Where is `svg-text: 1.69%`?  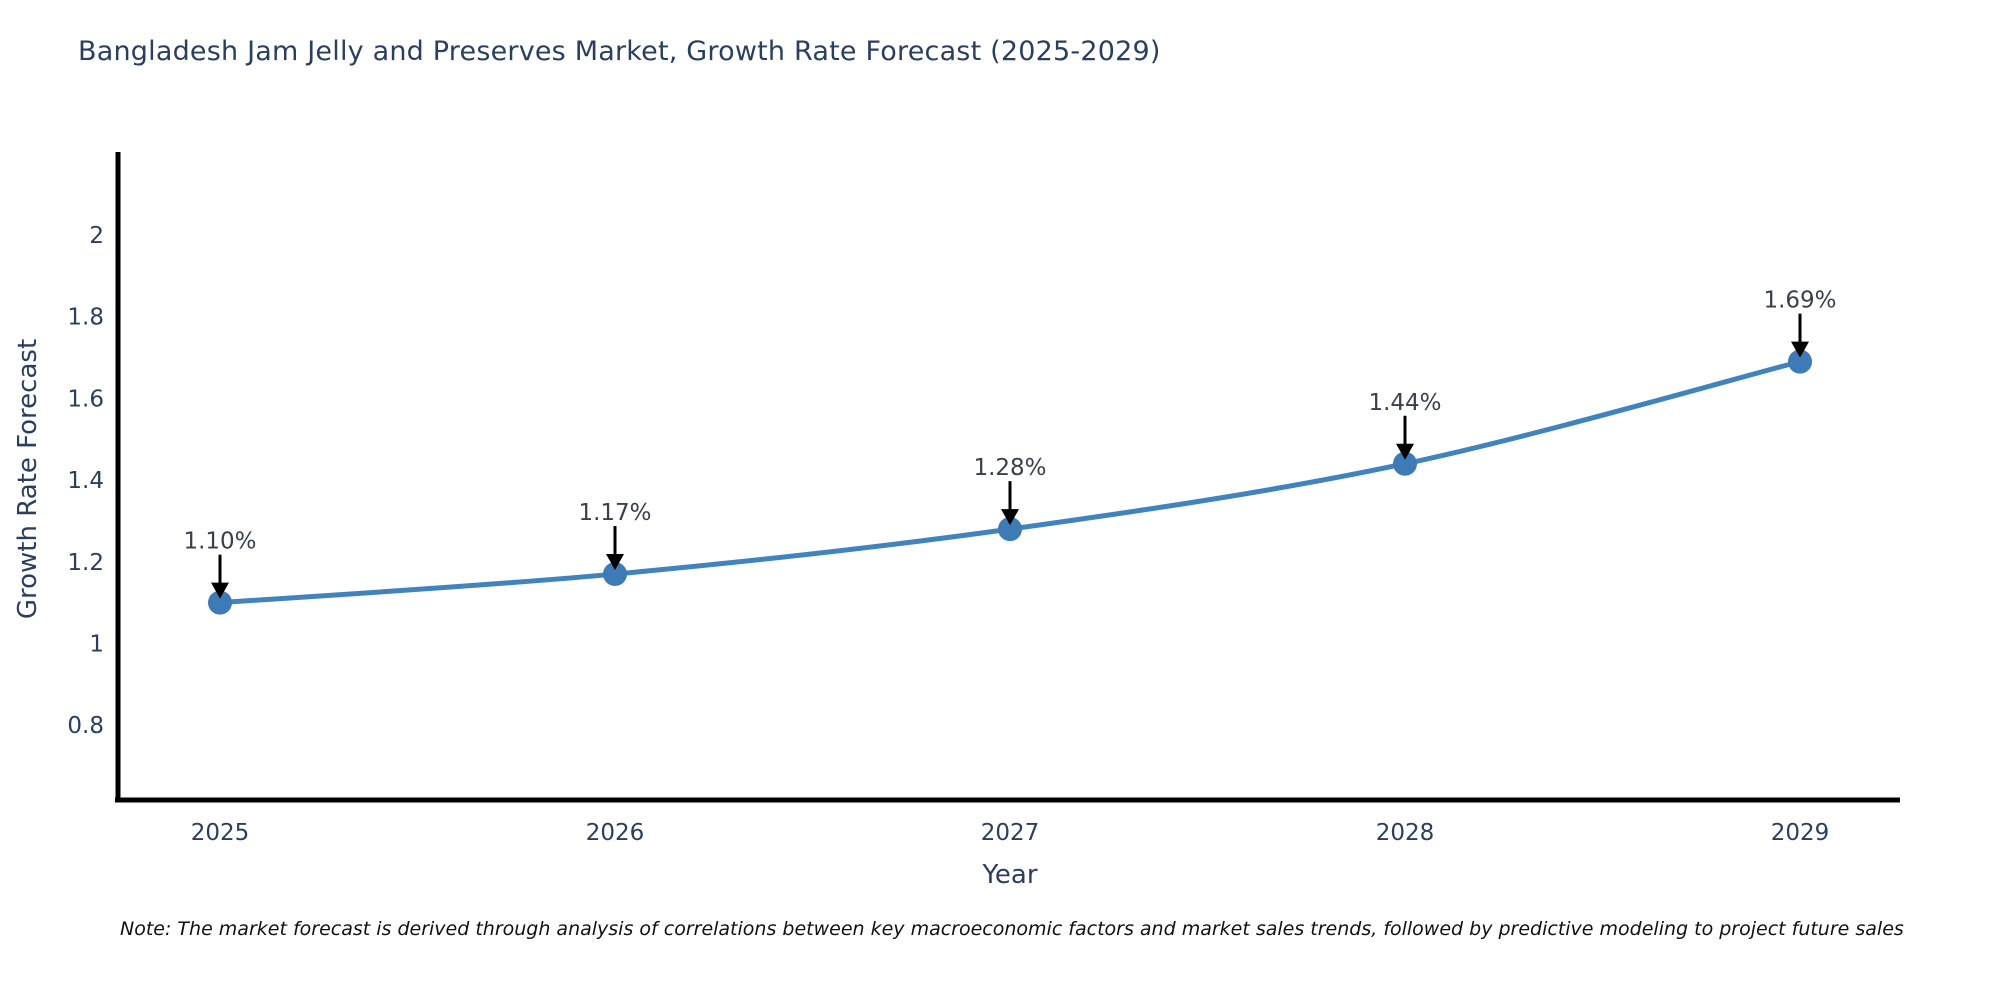 svg-text: 1.69% is located at coordinates (1799, 301).